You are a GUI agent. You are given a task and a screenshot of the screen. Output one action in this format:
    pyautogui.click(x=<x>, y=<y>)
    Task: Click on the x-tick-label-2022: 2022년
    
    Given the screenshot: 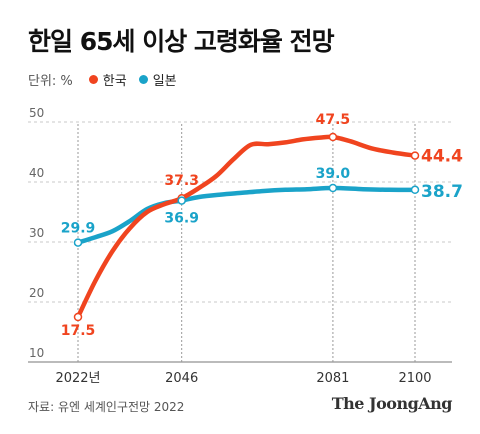 What is the action you would take?
    pyautogui.click(x=77, y=378)
    